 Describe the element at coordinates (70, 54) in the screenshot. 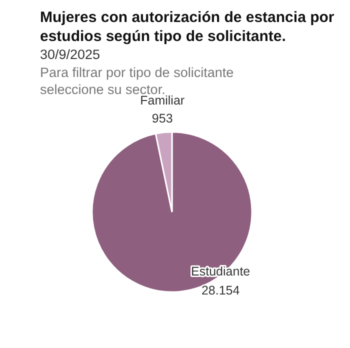

I see `chart-subtitle: 30/9/2025` at that location.